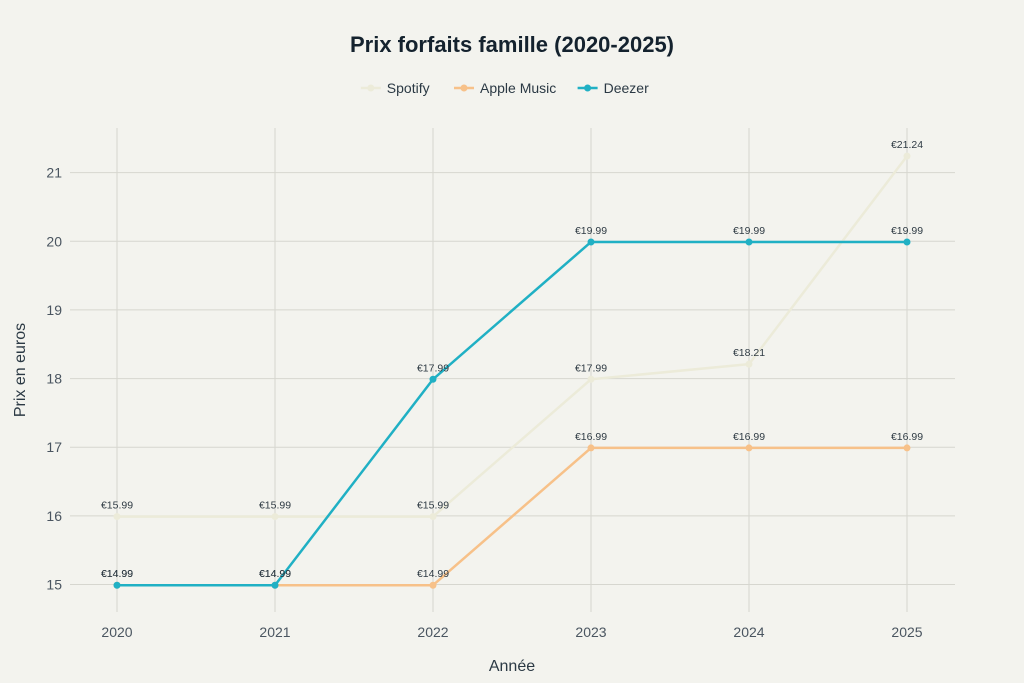 This screenshot has width=1024, height=683. I want to click on x-tick-label: 2022, so click(432, 632).